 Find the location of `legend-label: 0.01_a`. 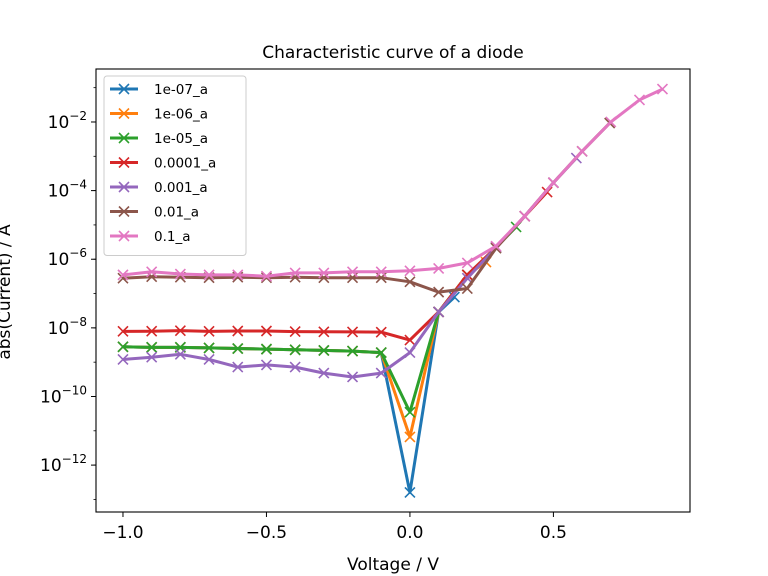

legend-label: 0.01_a is located at coordinates (176, 213).